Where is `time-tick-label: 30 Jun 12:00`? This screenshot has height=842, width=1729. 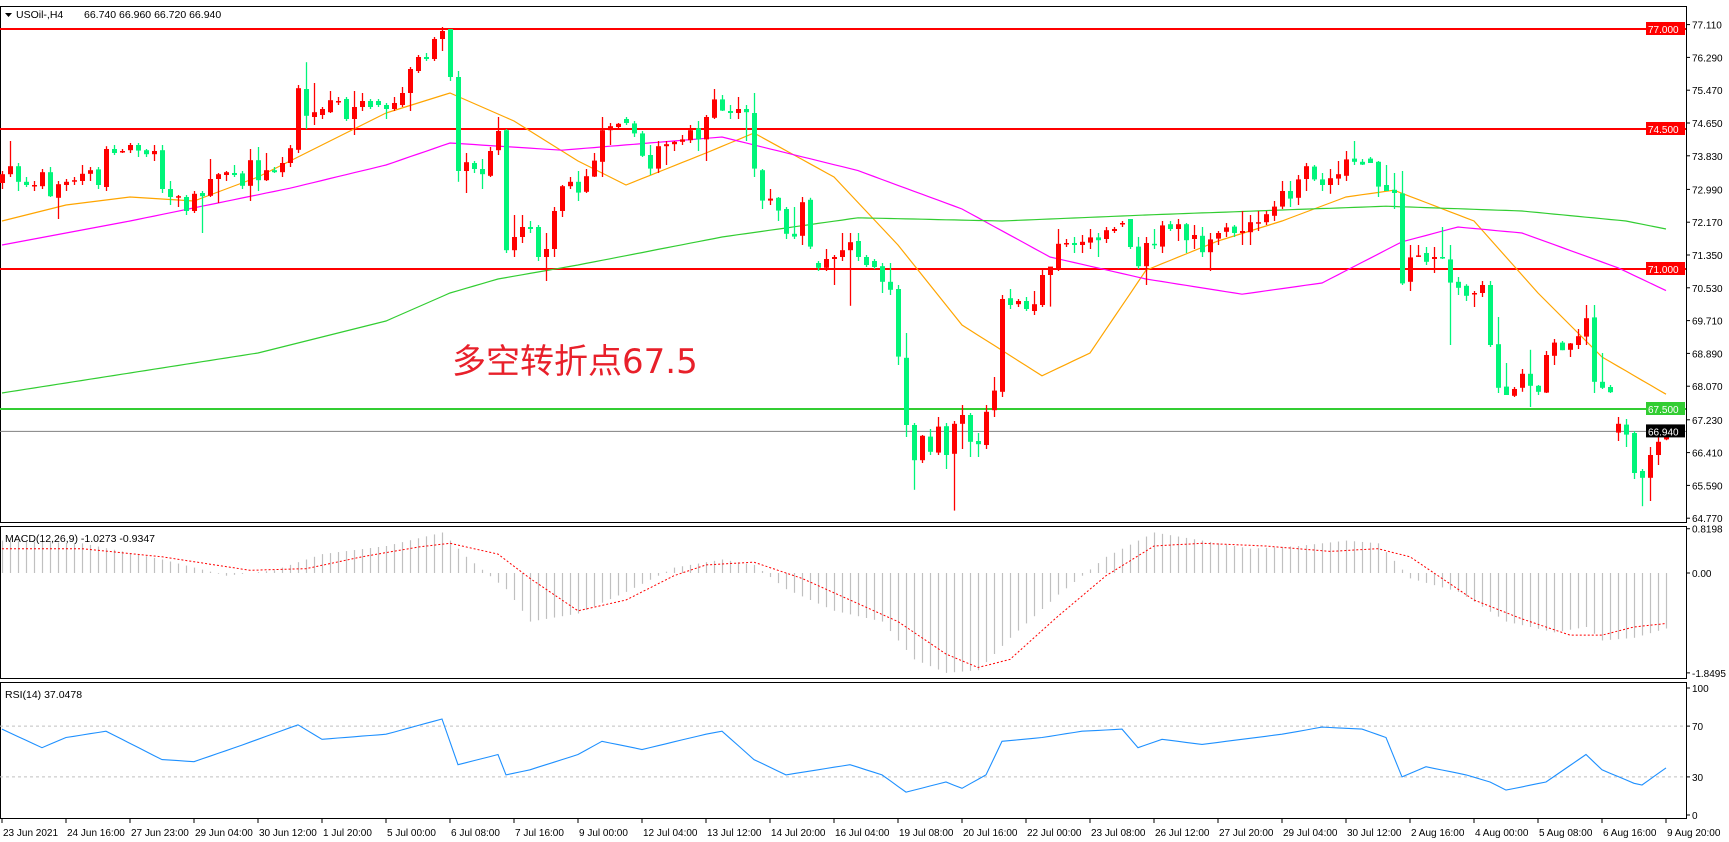 time-tick-label: 30 Jun 12:00 is located at coordinates (288, 833).